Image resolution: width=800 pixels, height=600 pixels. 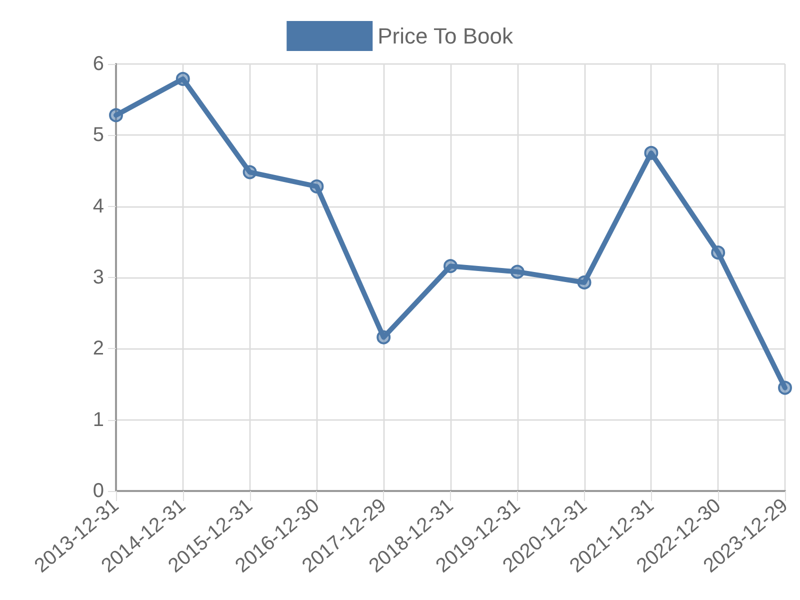 What do you see at coordinates (98, 64) in the screenshot?
I see `y-tick-label: 6` at bounding box center [98, 64].